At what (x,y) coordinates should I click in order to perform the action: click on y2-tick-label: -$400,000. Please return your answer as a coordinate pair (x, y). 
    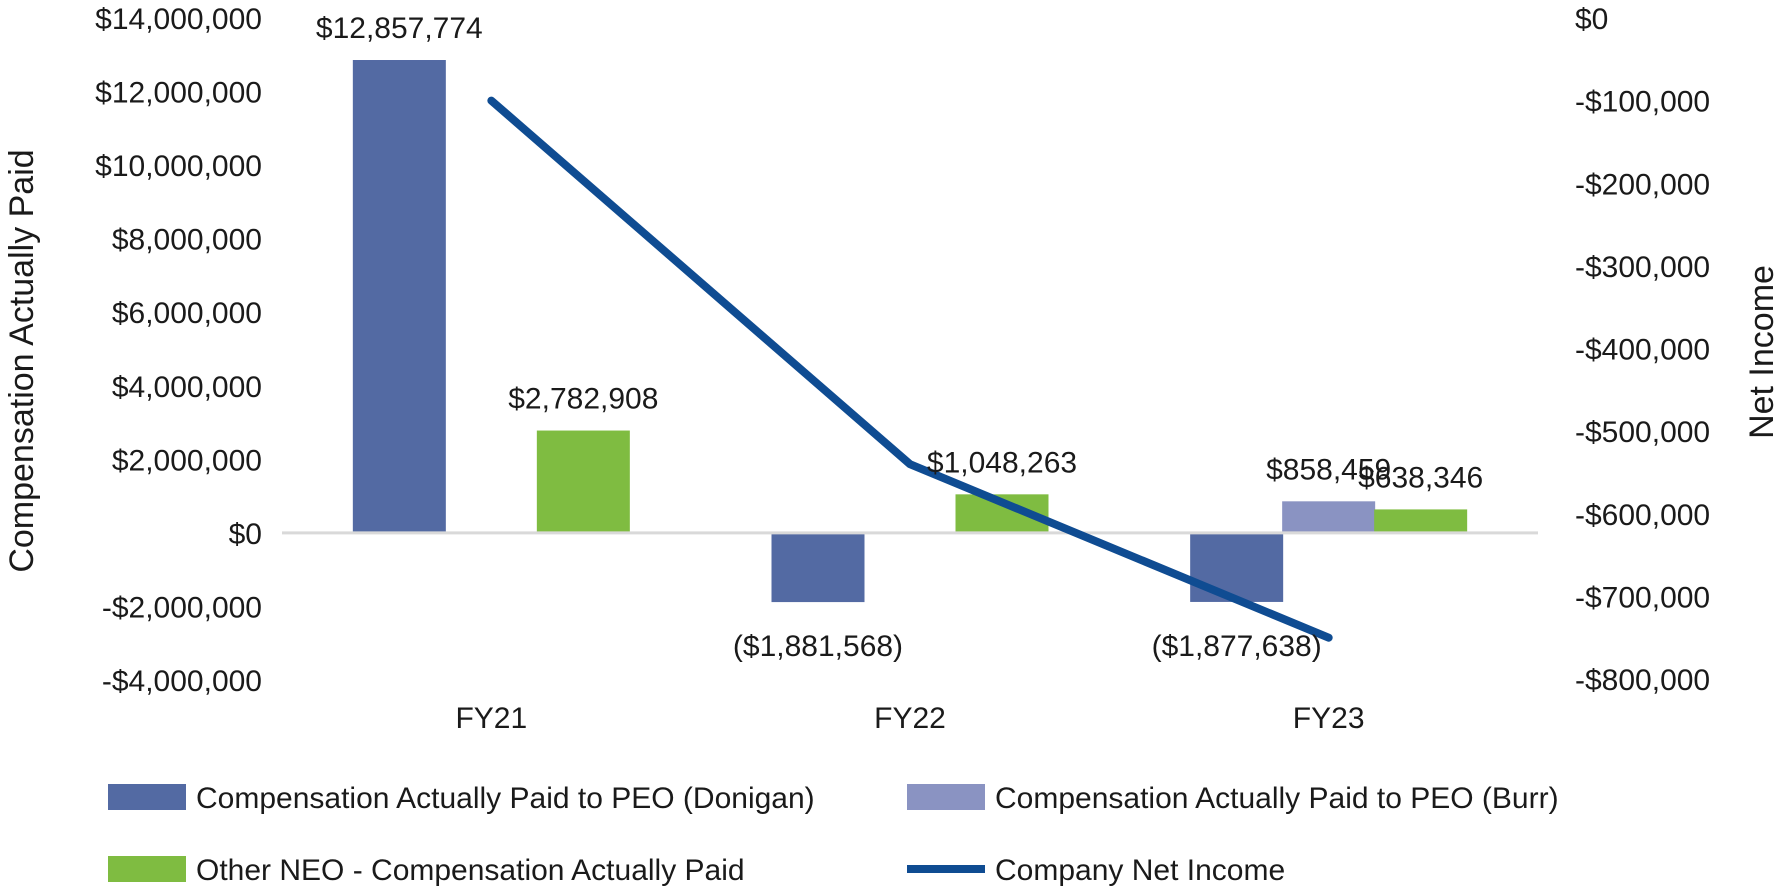
    Looking at the image, I should click on (1642, 350).